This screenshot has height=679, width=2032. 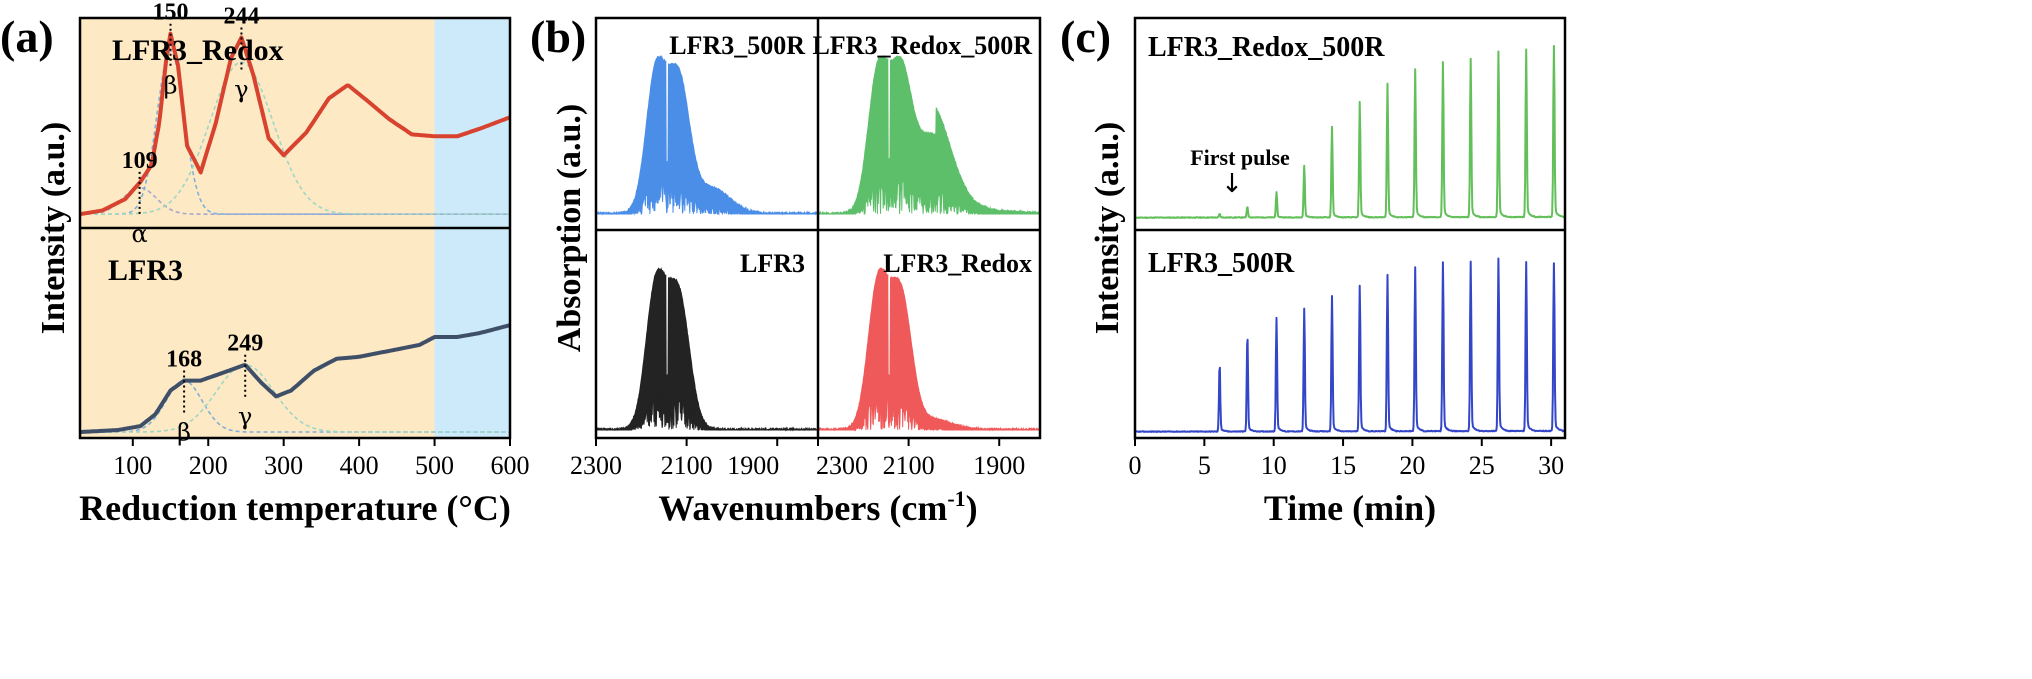 What do you see at coordinates (1482, 465) in the screenshot?
I see `x-tick-label: 25` at bounding box center [1482, 465].